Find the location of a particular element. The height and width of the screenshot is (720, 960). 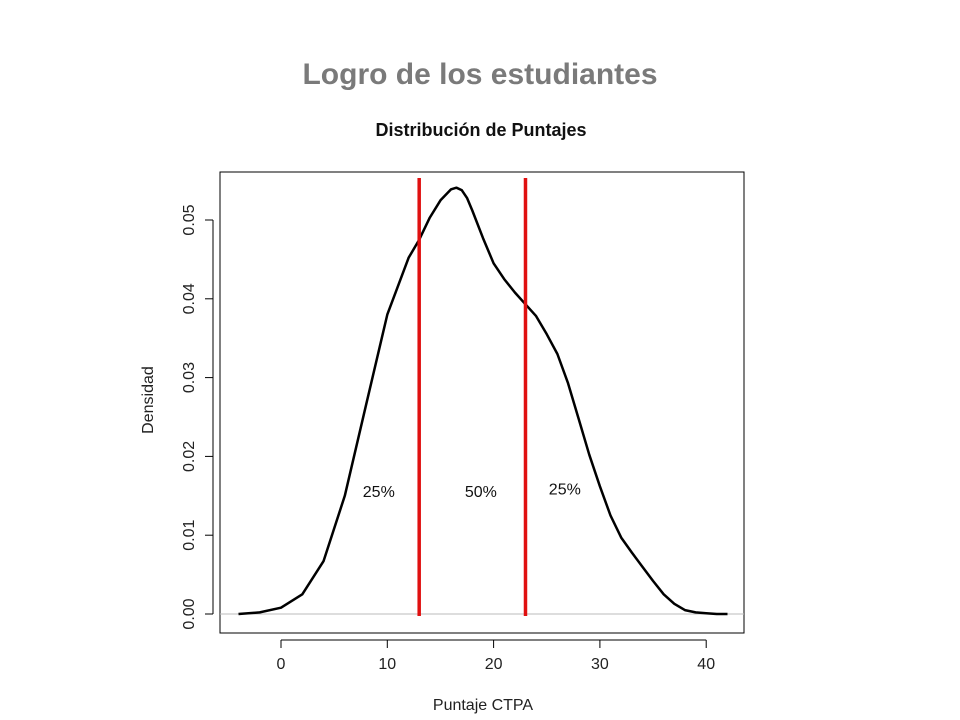

x-tick-label: 0 is located at coordinates (281, 664).